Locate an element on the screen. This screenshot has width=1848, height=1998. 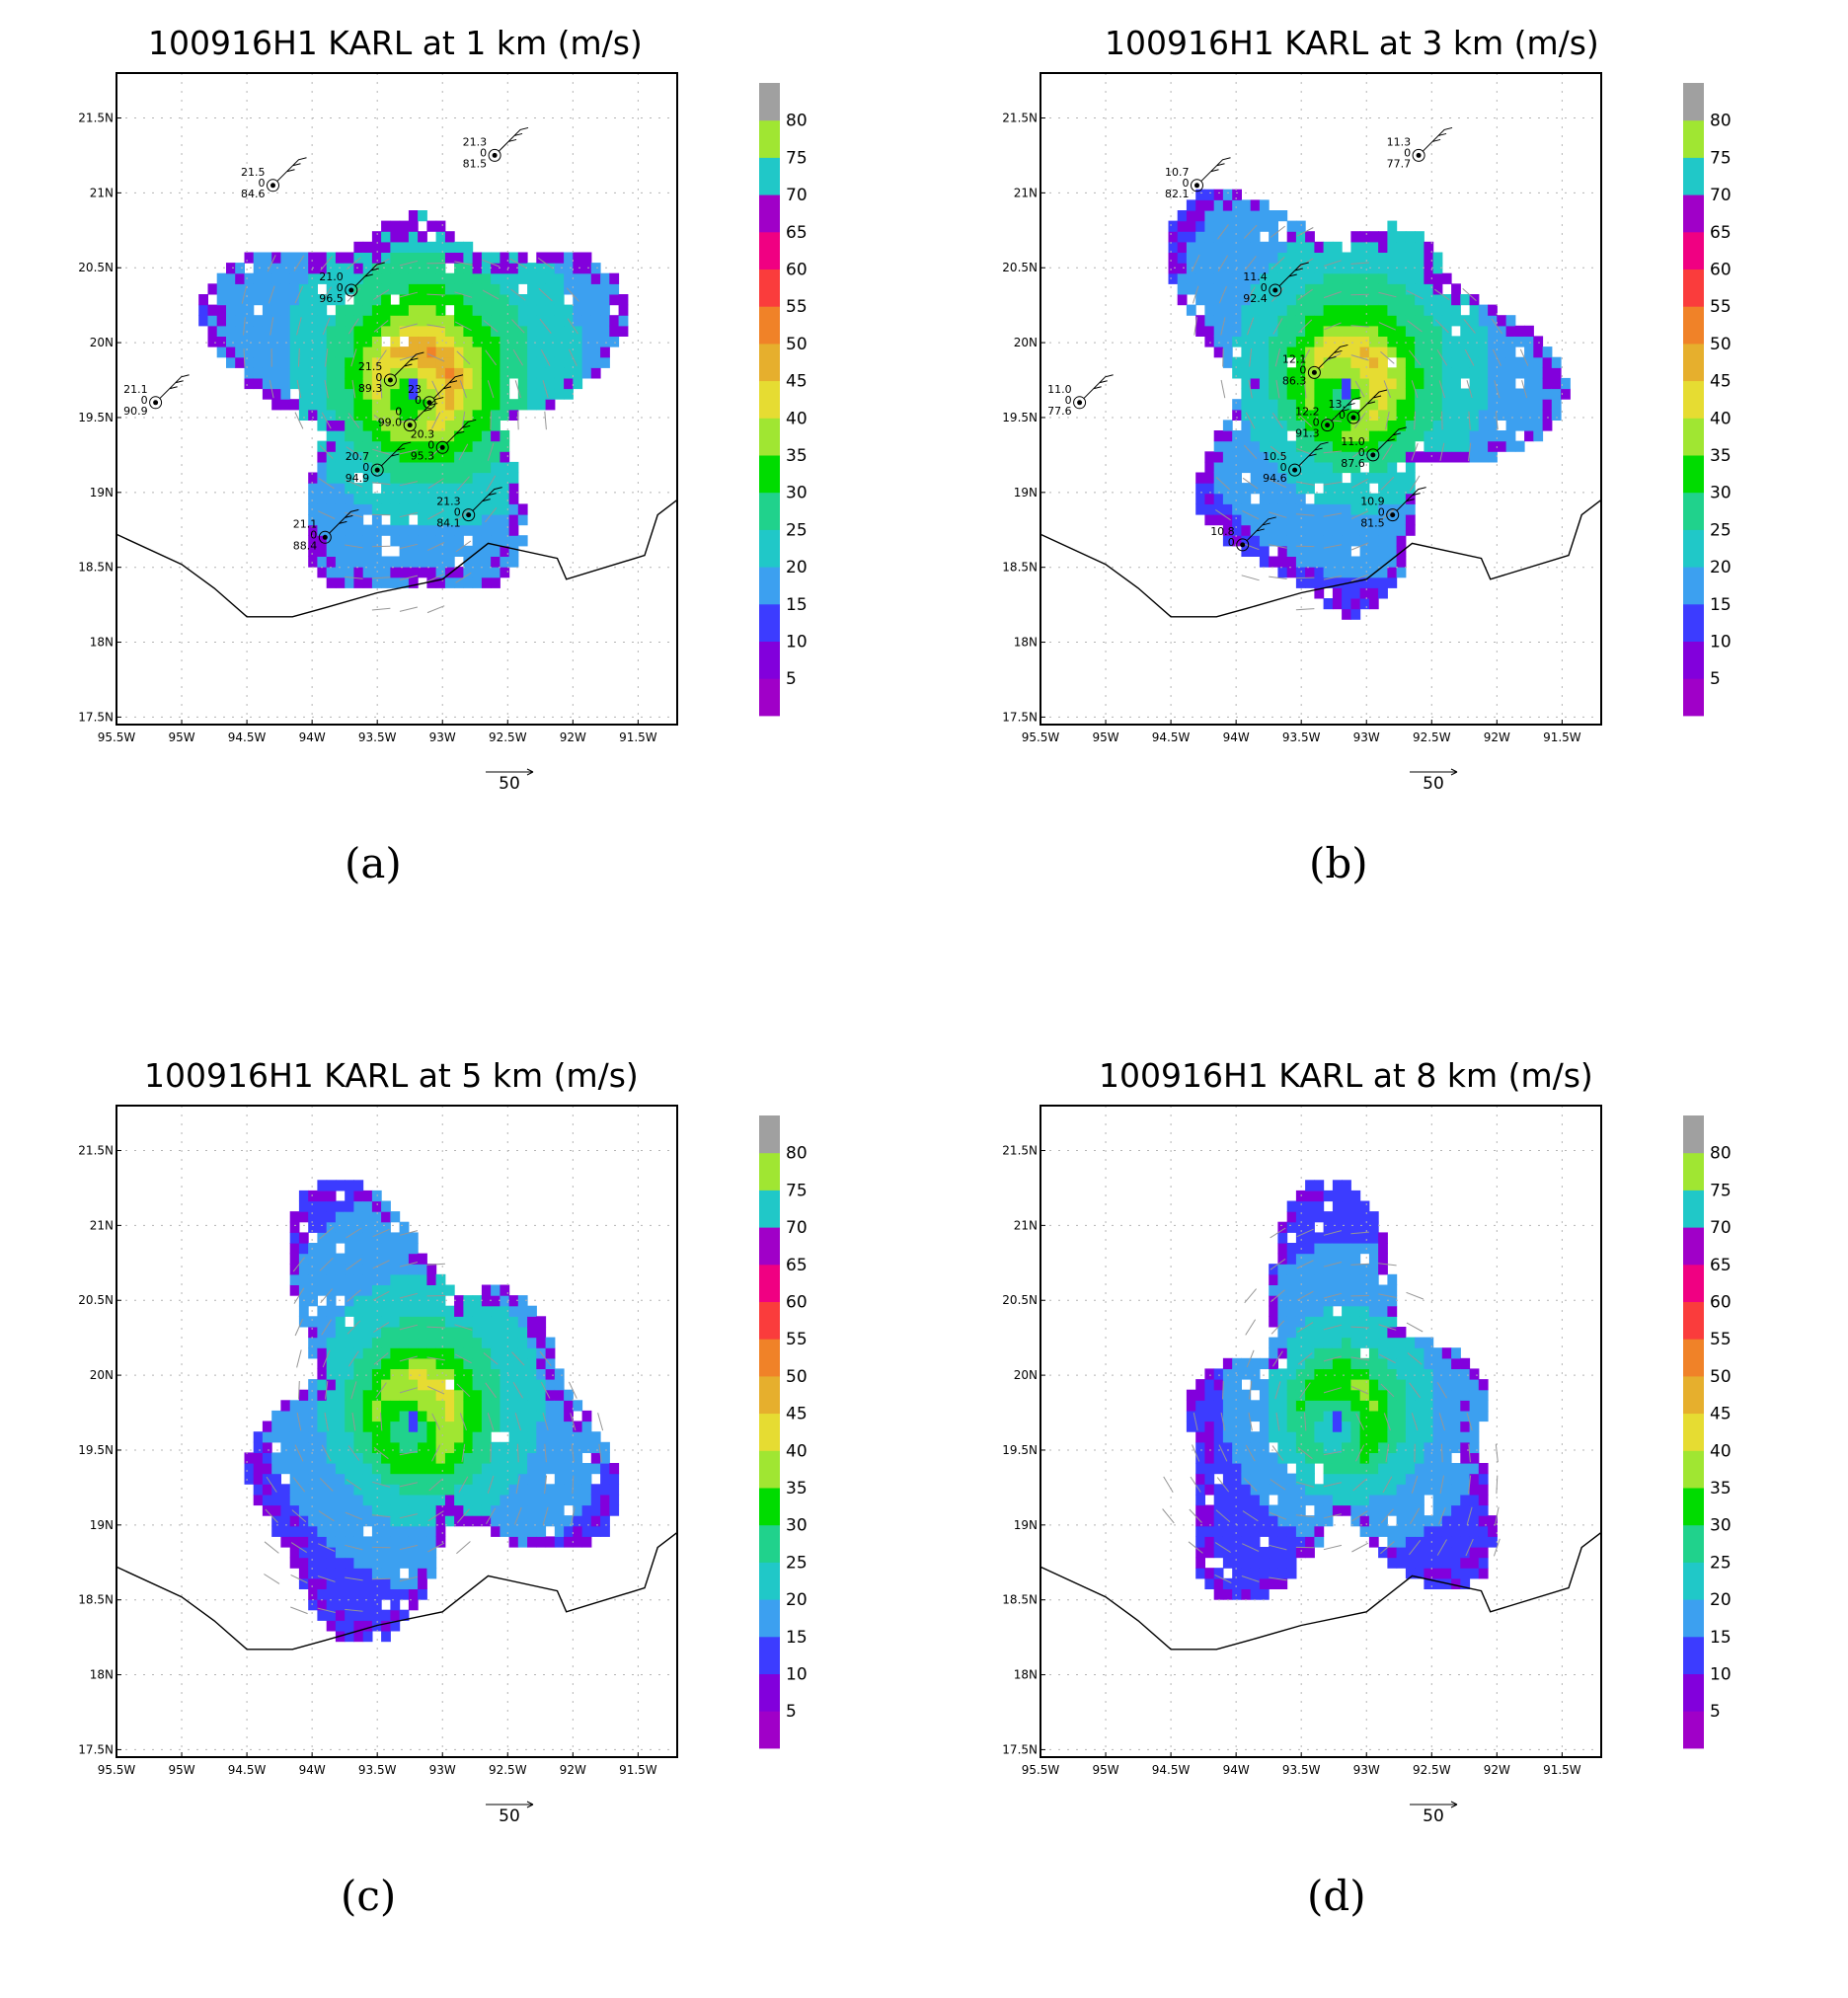
colorbar-label: 25 is located at coordinates (1721, 530).